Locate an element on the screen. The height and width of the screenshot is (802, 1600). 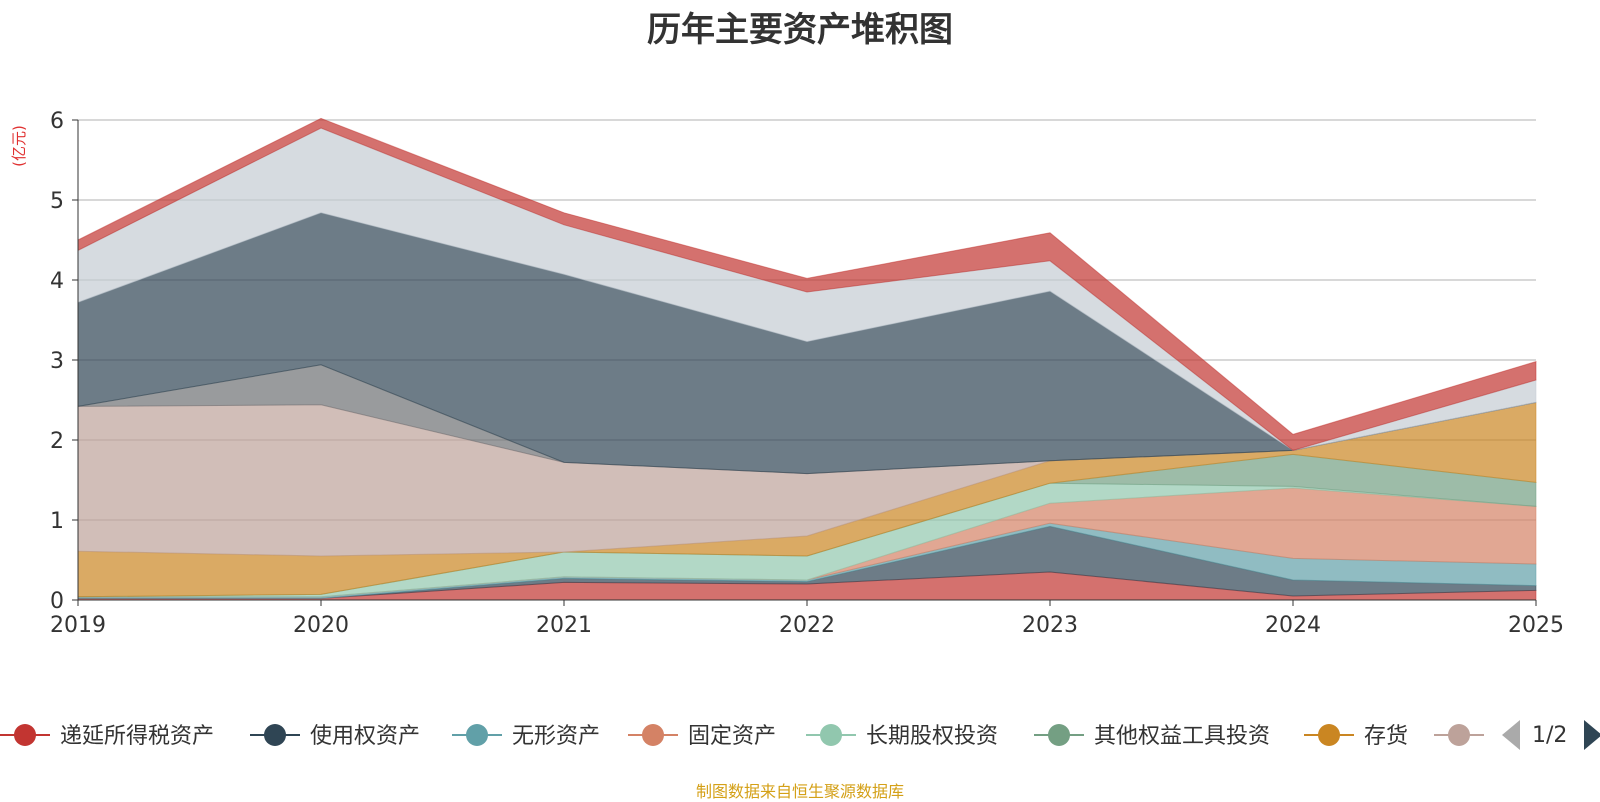
legend-pager: 1/2 is located at coordinates (1551, 735).